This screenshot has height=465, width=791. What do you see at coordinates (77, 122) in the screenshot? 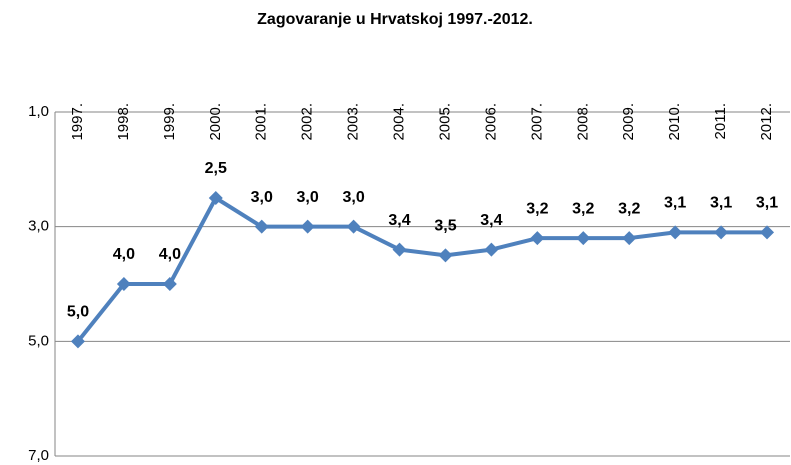
I see `x-tick-label: 1997.` at bounding box center [77, 122].